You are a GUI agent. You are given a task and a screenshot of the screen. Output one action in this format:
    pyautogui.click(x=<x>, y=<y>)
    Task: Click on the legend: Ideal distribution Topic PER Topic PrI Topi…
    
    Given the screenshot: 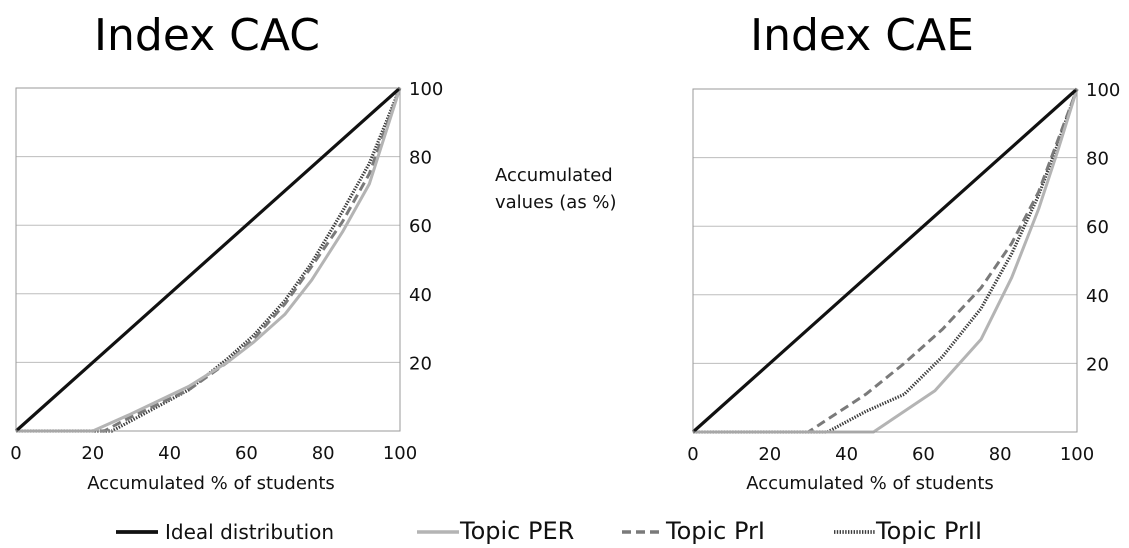 What is the action you would take?
    pyautogui.click(x=549, y=531)
    